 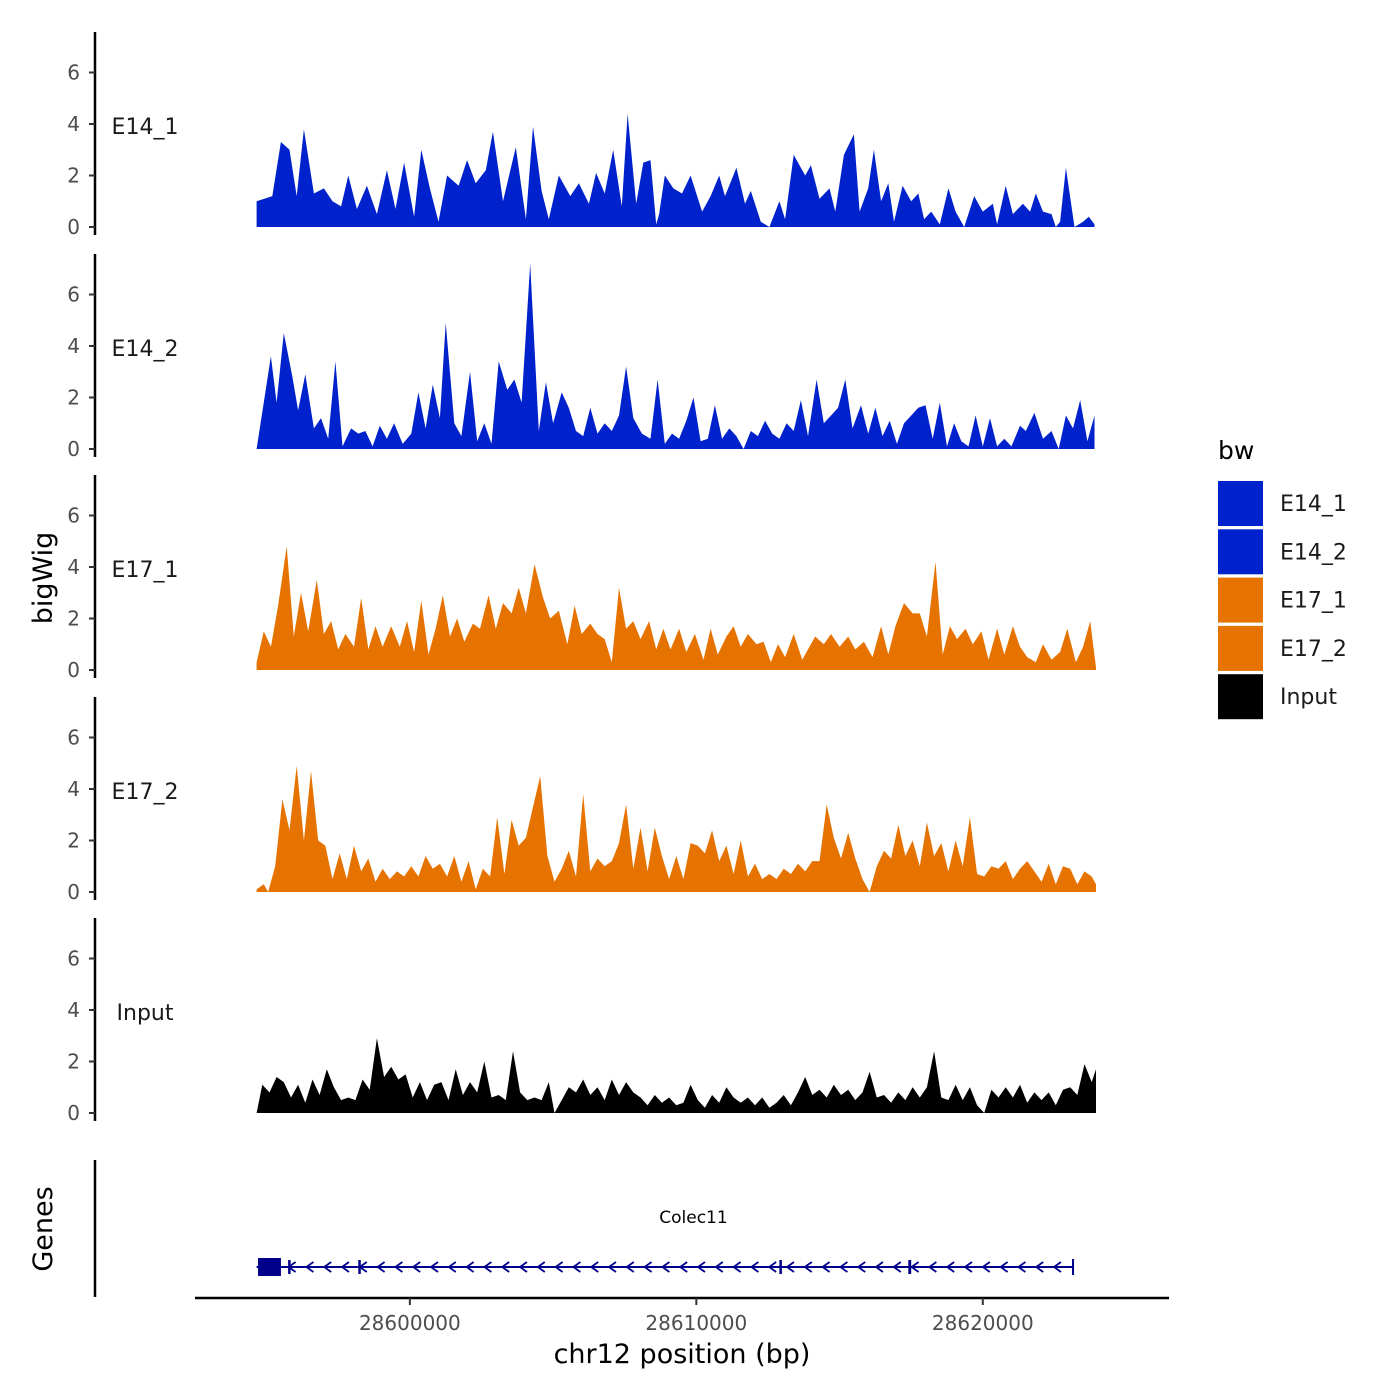 What do you see at coordinates (1282, 578) in the screenshot?
I see `legend: bw E14_1 E14_2 E17_1 E17_2 Input` at bounding box center [1282, 578].